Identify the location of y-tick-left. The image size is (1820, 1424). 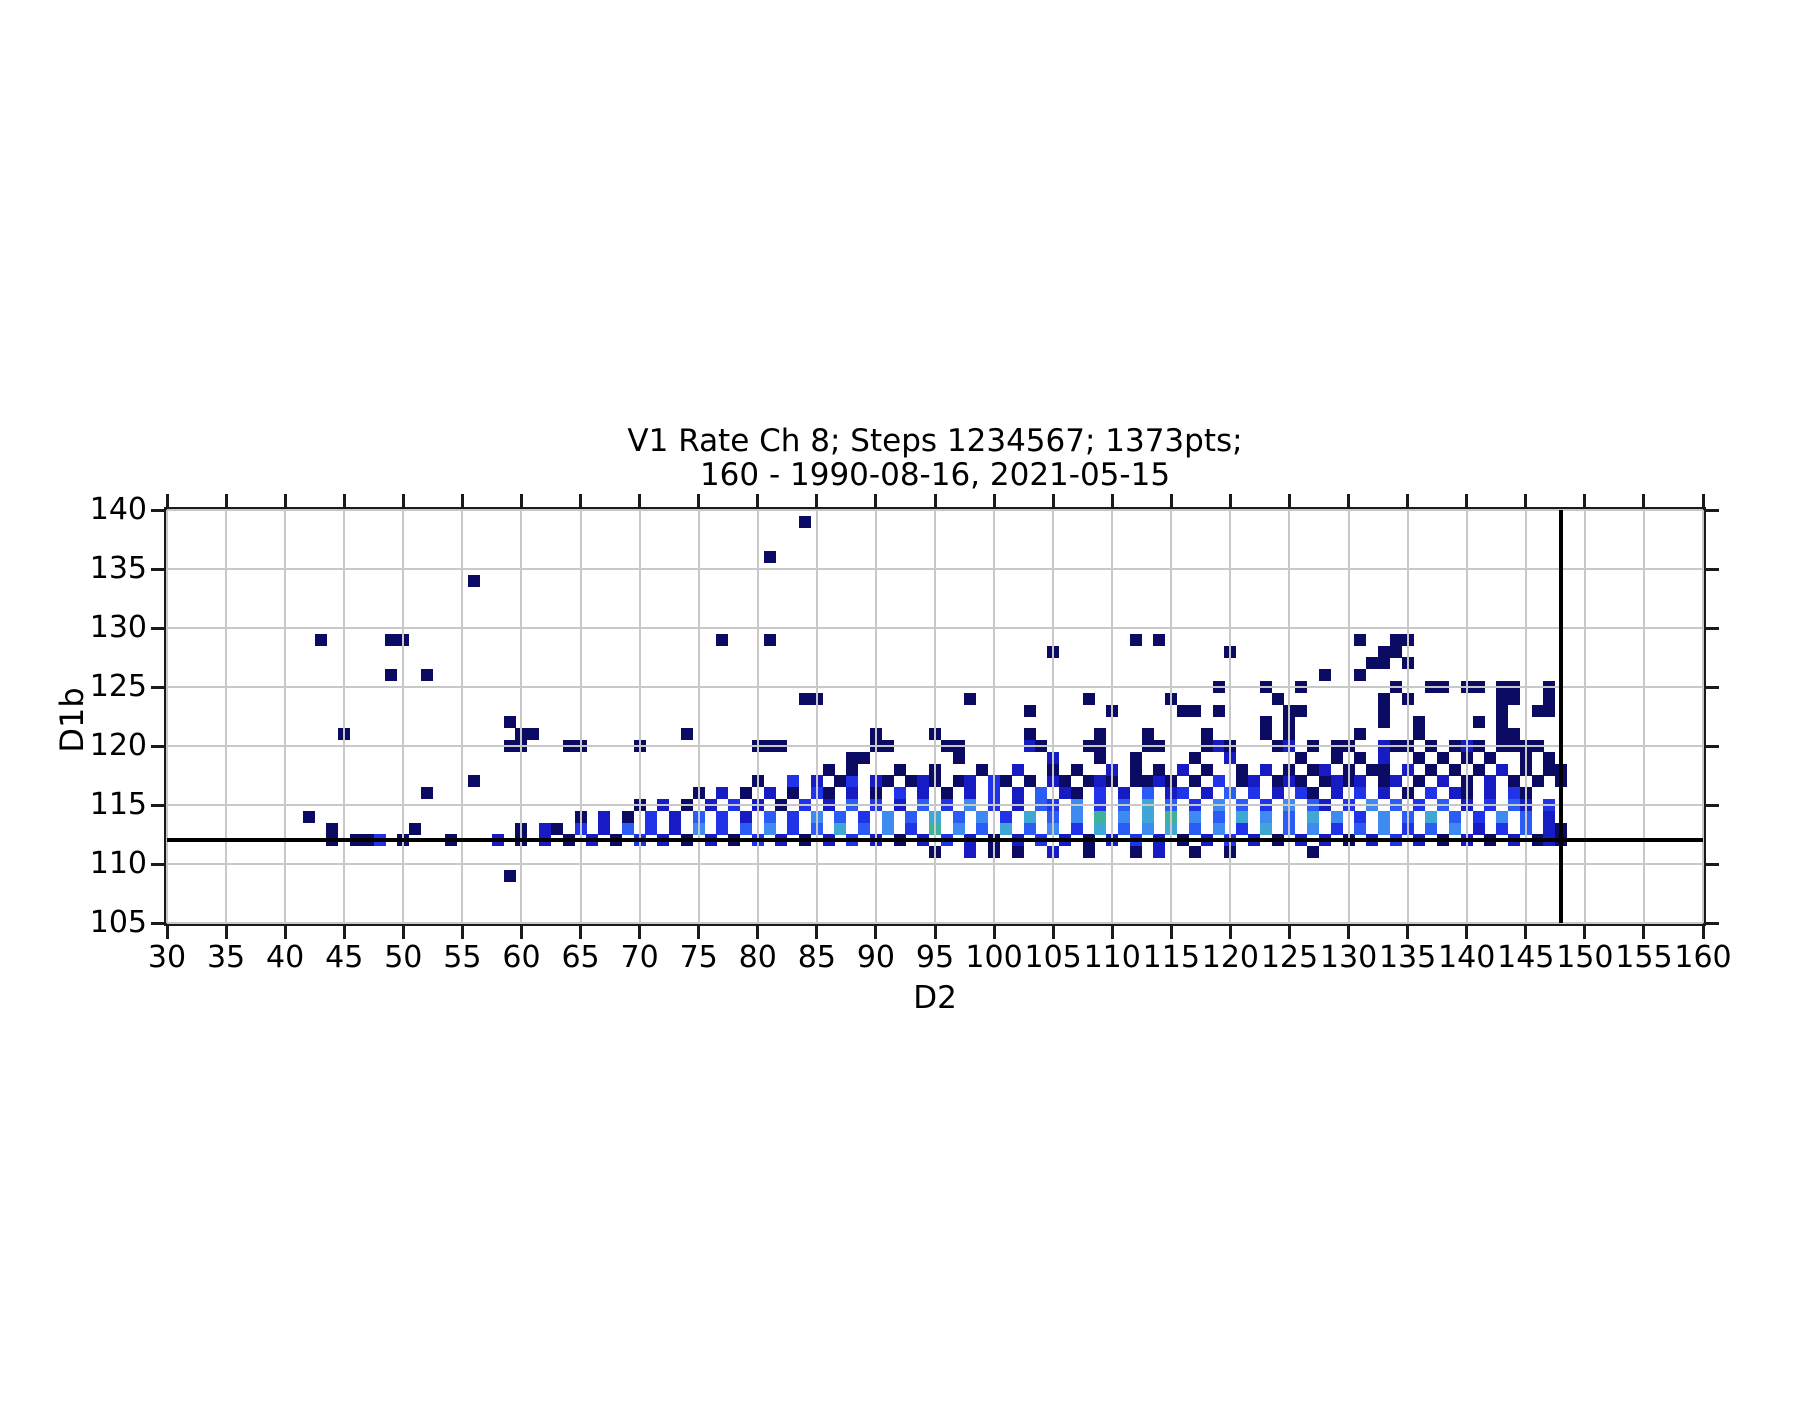
(157, 687).